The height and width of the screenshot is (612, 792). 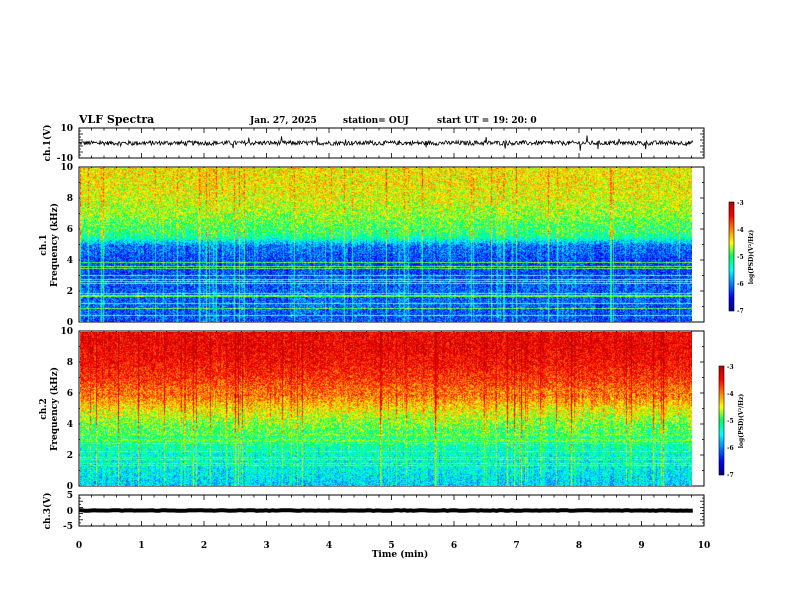 I want to click on x-tick-label: 6, so click(x=454, y=546).